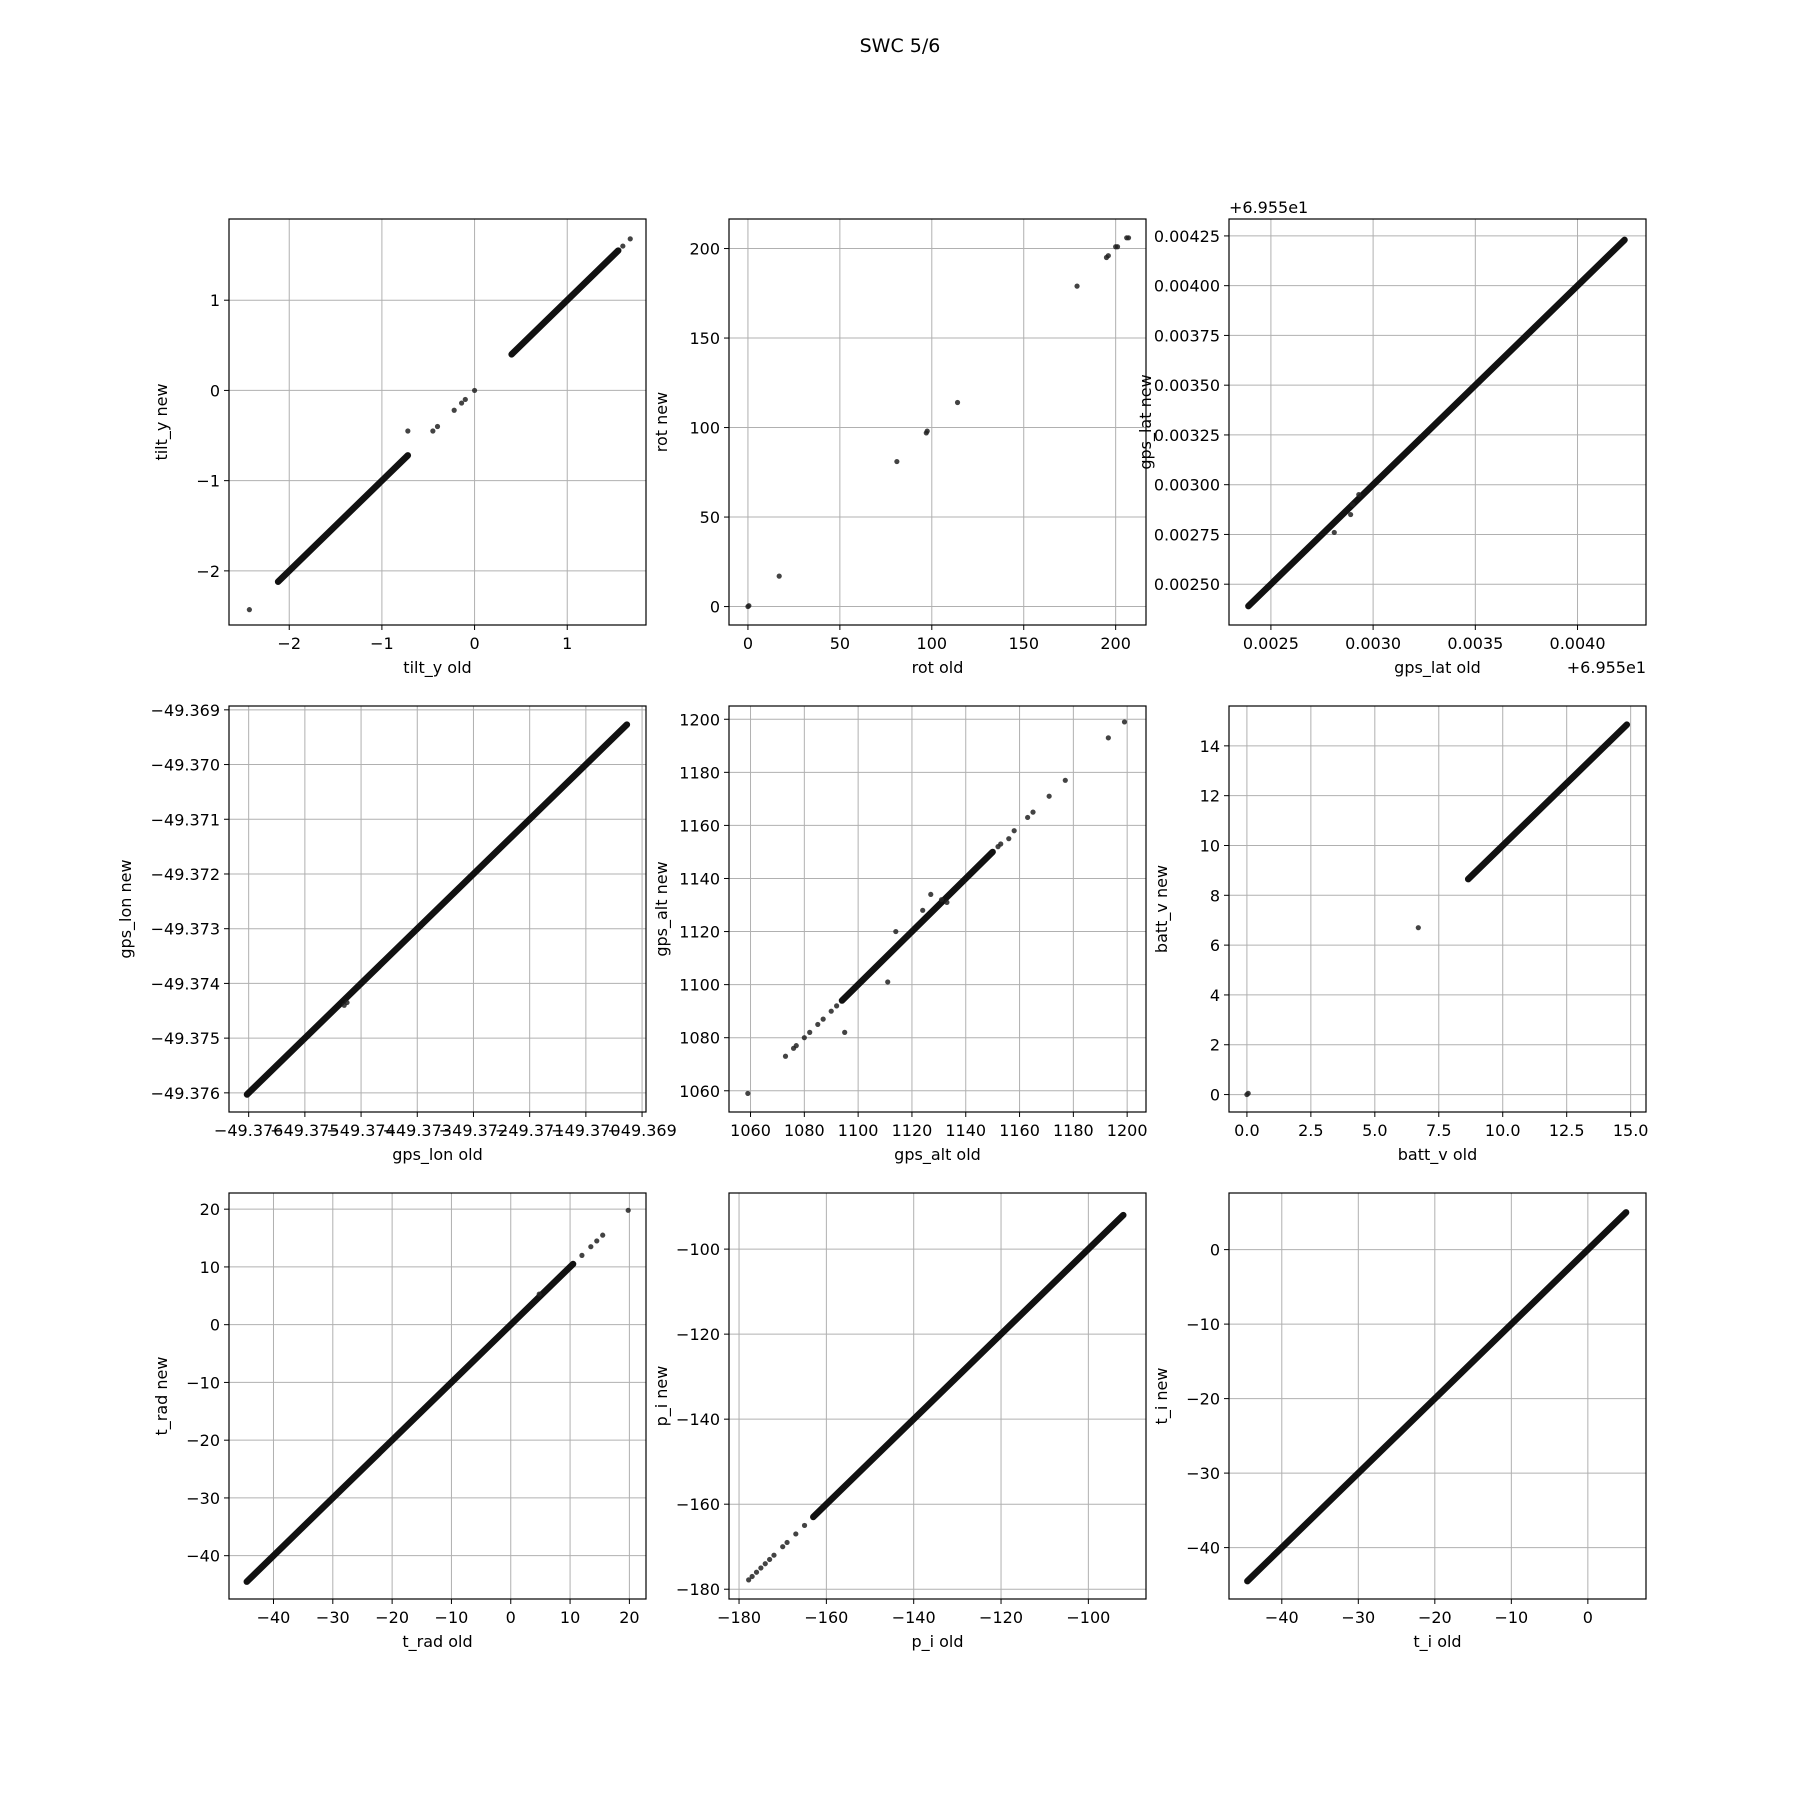 This screenshot has height=1800, width=1800. What do you see at coordinates (333, 1617) in the screenshot?
I see `x-tick-label: −30` at bounding box center [333, 1617].